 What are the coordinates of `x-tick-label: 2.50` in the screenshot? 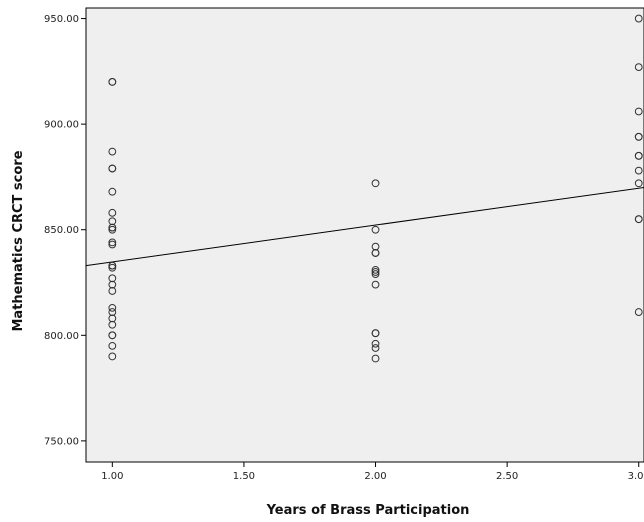 It's located at (507, 476).